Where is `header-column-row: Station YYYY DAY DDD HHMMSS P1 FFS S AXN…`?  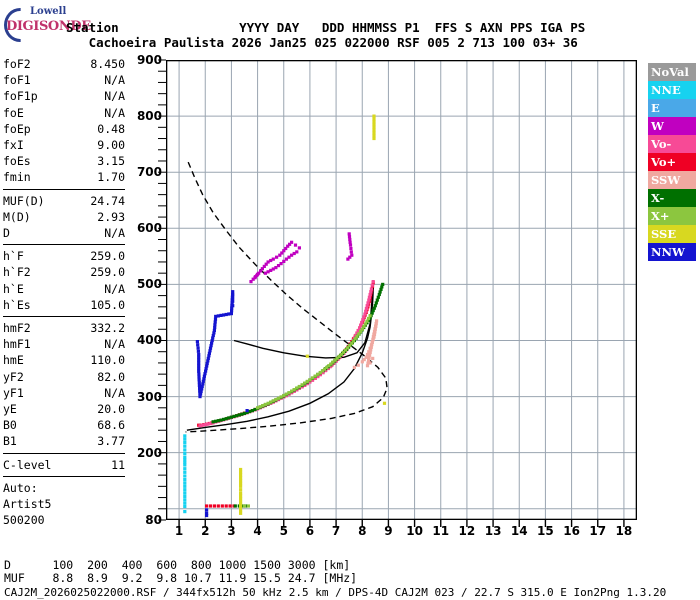
header-column-row: Station YYYY DAY DDD HHMMSS P1 FFS S AXN… is located at coordinates (326, 27).